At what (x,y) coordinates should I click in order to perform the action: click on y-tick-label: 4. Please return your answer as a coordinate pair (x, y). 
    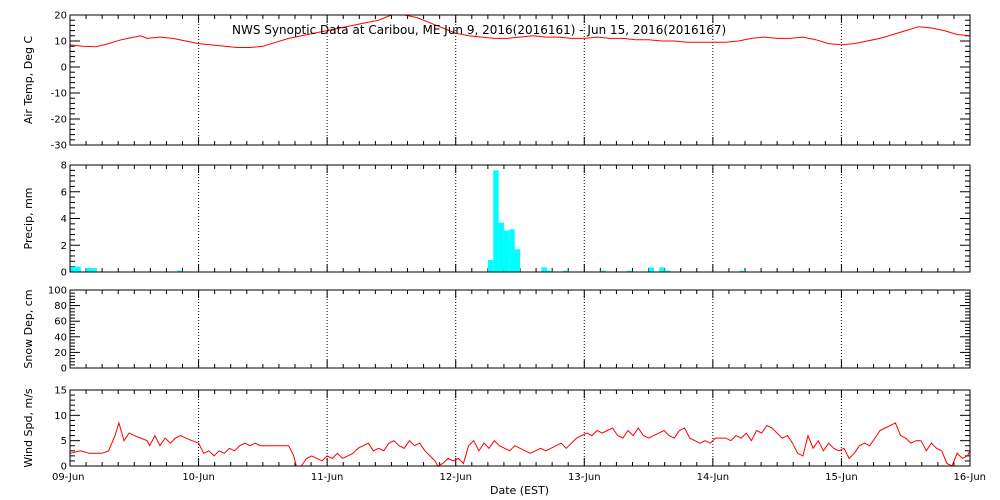
    Looking at the image, I should click on (64, 219).